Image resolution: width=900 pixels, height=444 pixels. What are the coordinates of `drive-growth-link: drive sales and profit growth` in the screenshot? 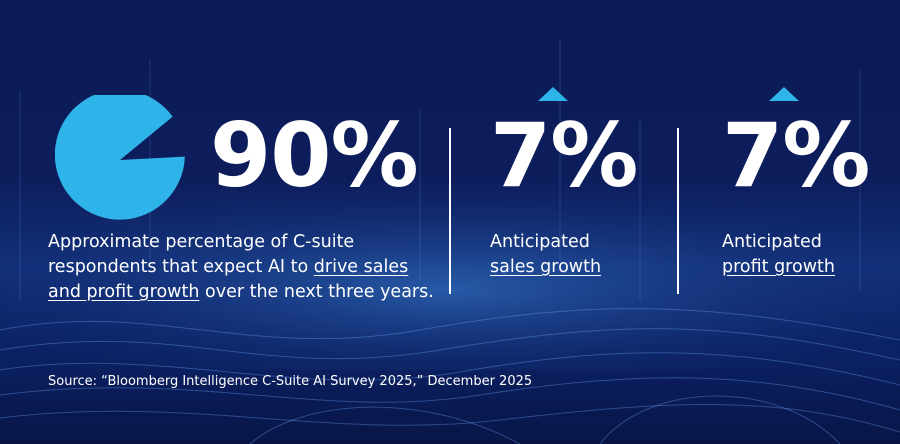 It's located at (228, 279).